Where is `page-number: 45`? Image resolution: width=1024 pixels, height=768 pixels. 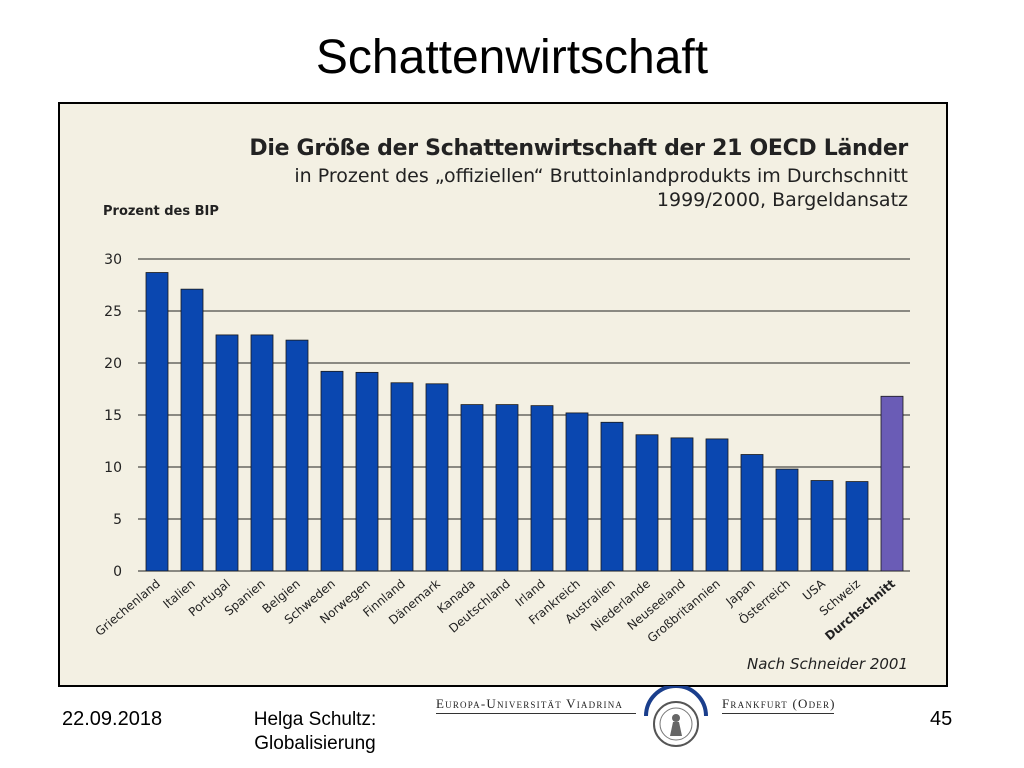 page-number: 45 is located at coordinates (941, 719).